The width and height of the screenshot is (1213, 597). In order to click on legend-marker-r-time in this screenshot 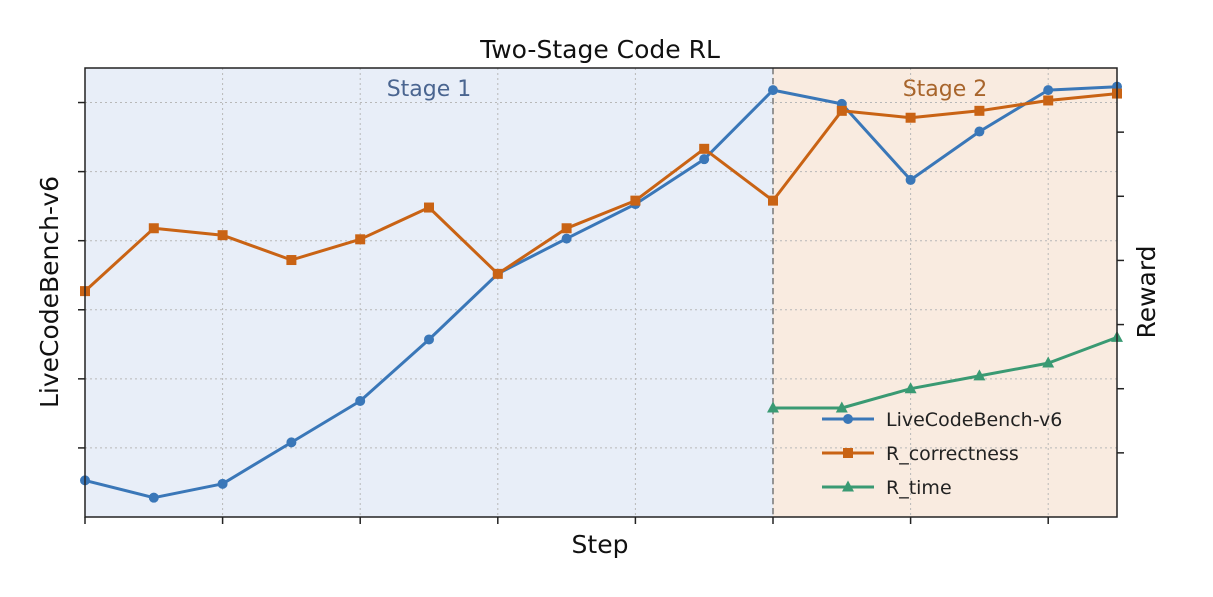, I will do `click(848, 486)`.